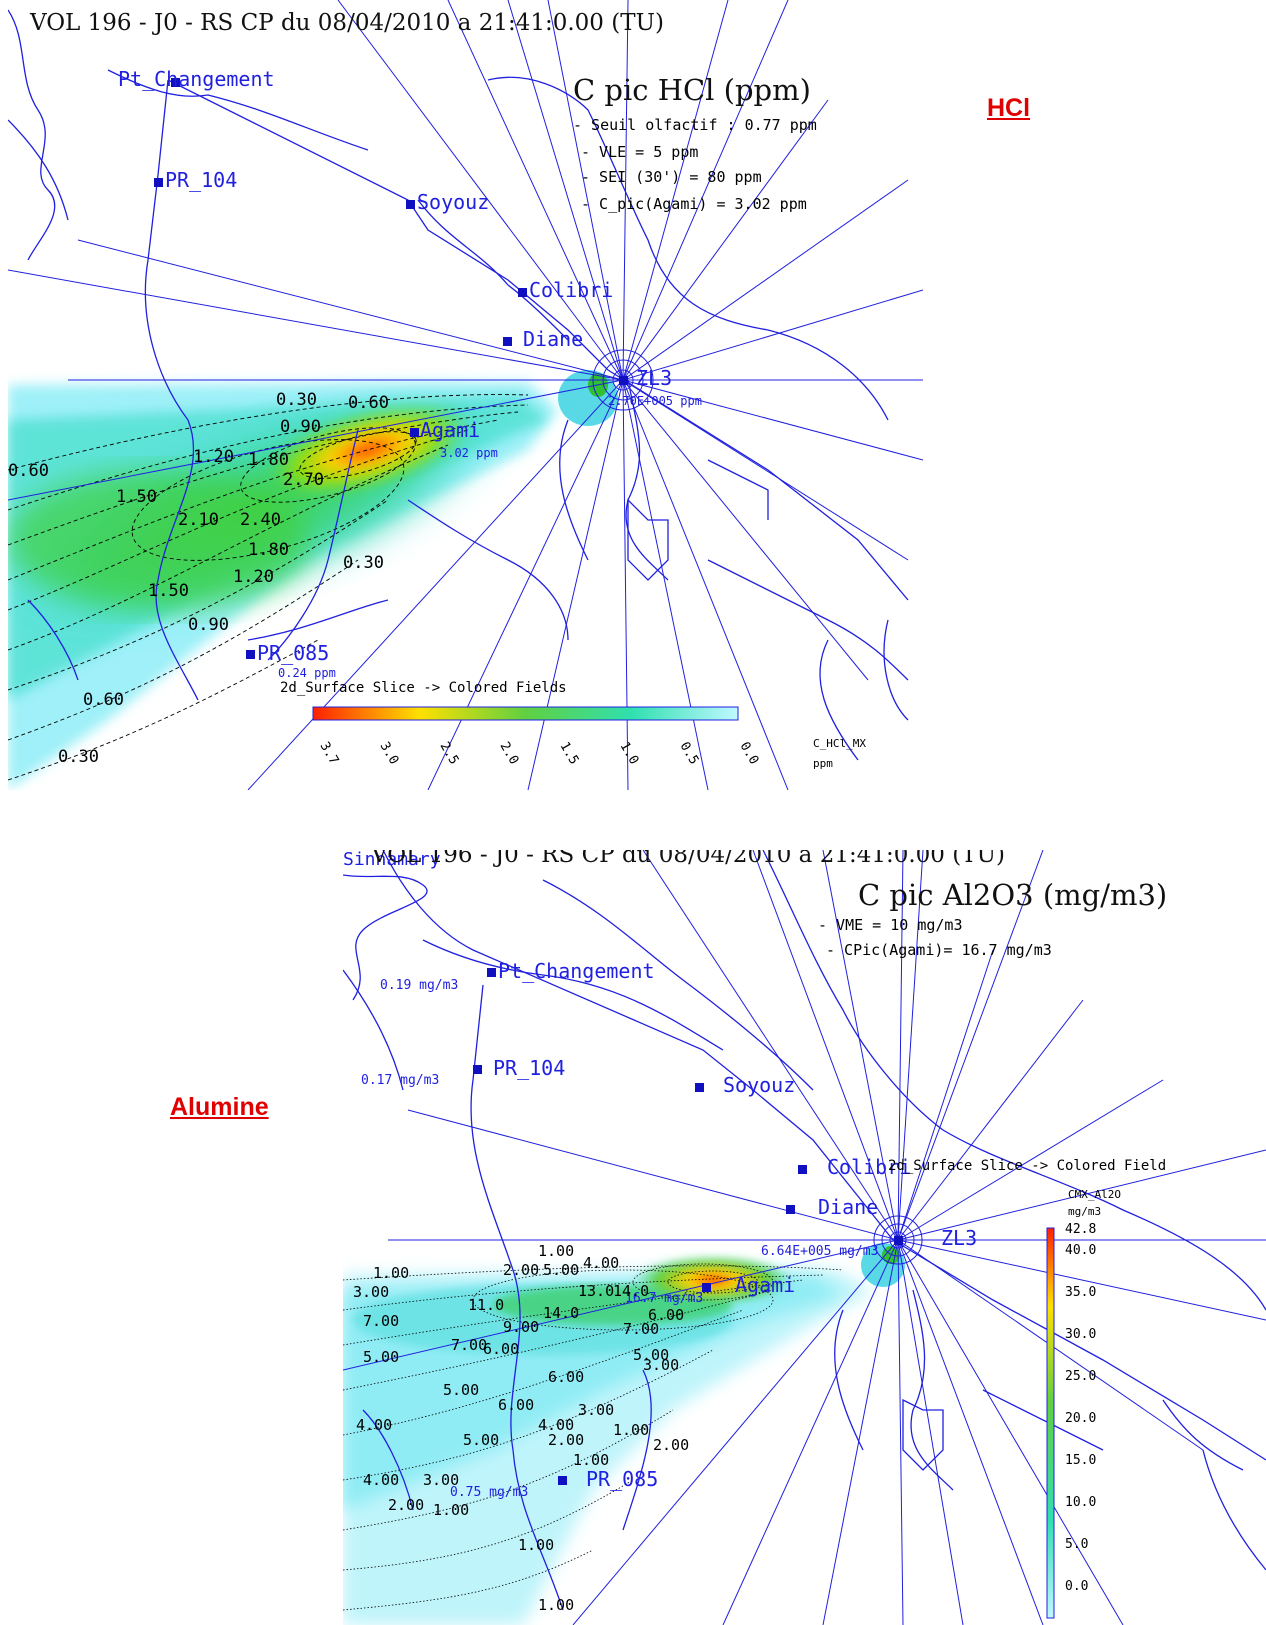 Image resolution: width=1266 pixels, height=1625 pixels. Describe the element at coordinates (1027, 1166) in the screenshot. I see `colorbar-caption: 2d_Surface Slice -> Colored Field` at that location.